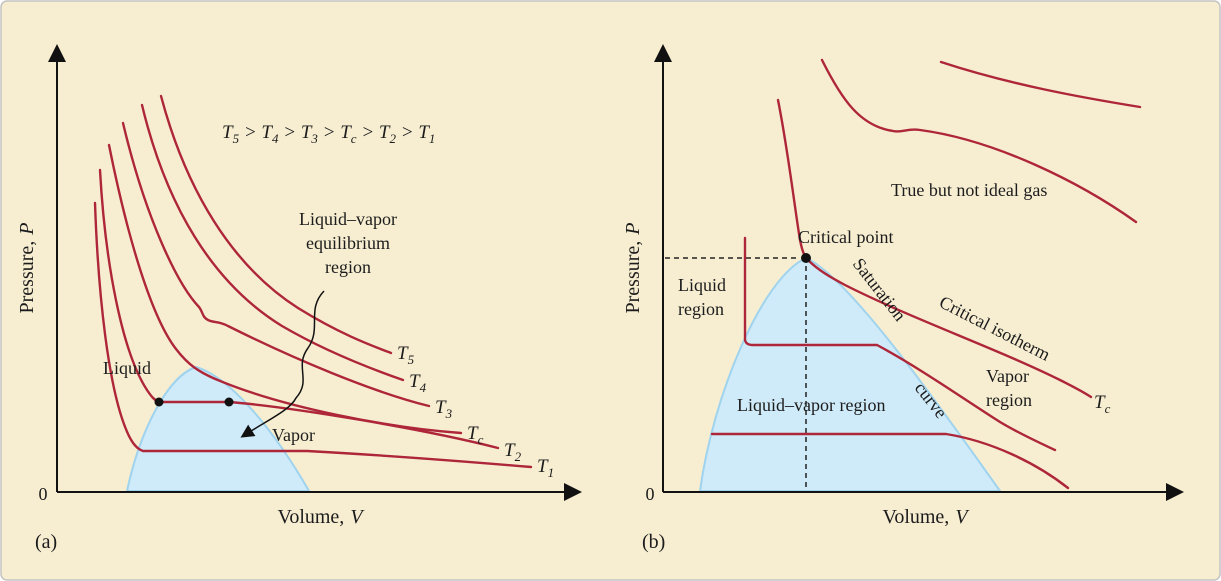 This screenshot has width=1221, height=581. I want to click on equilibrium-region-arrow, so click(282, 364).